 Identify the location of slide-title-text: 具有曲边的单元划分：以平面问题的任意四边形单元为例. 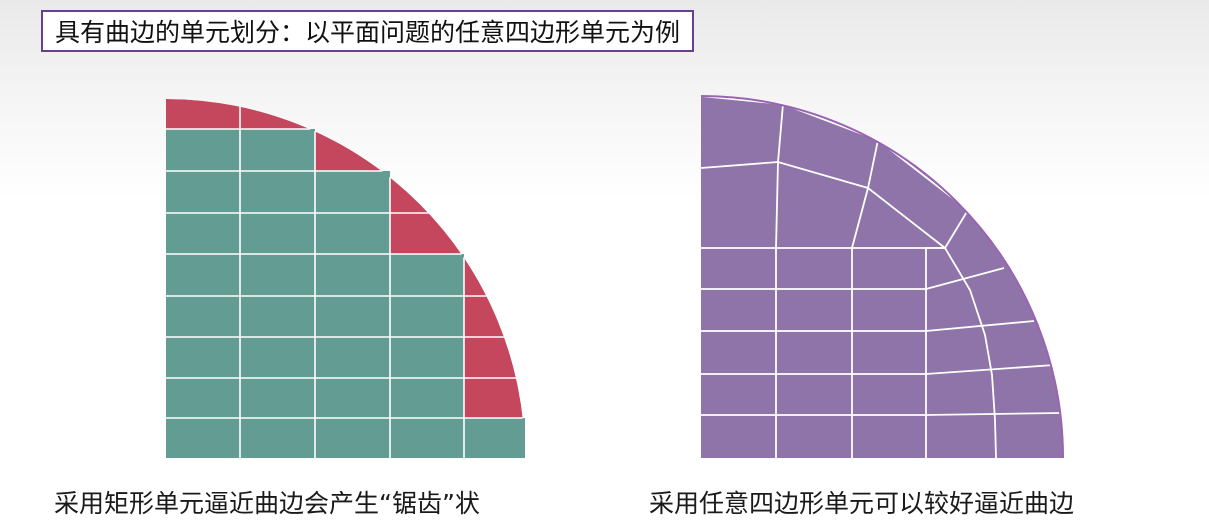
(368, 32).